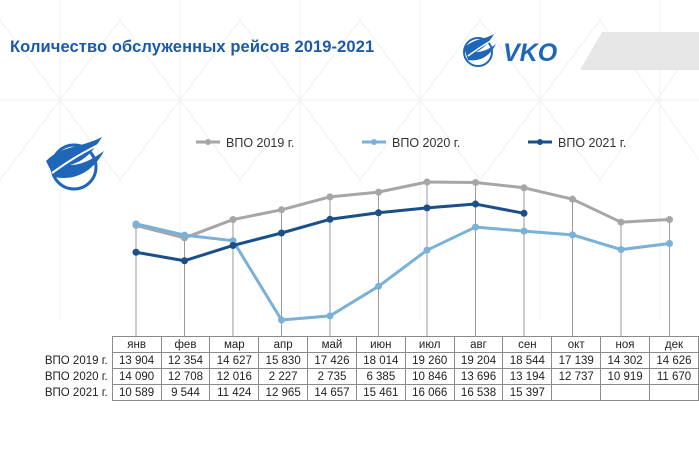  What do you see at coordinates (283, 392) in the screenshot?
I see `table-cell: 12 965` at bounding box center [283, 392].